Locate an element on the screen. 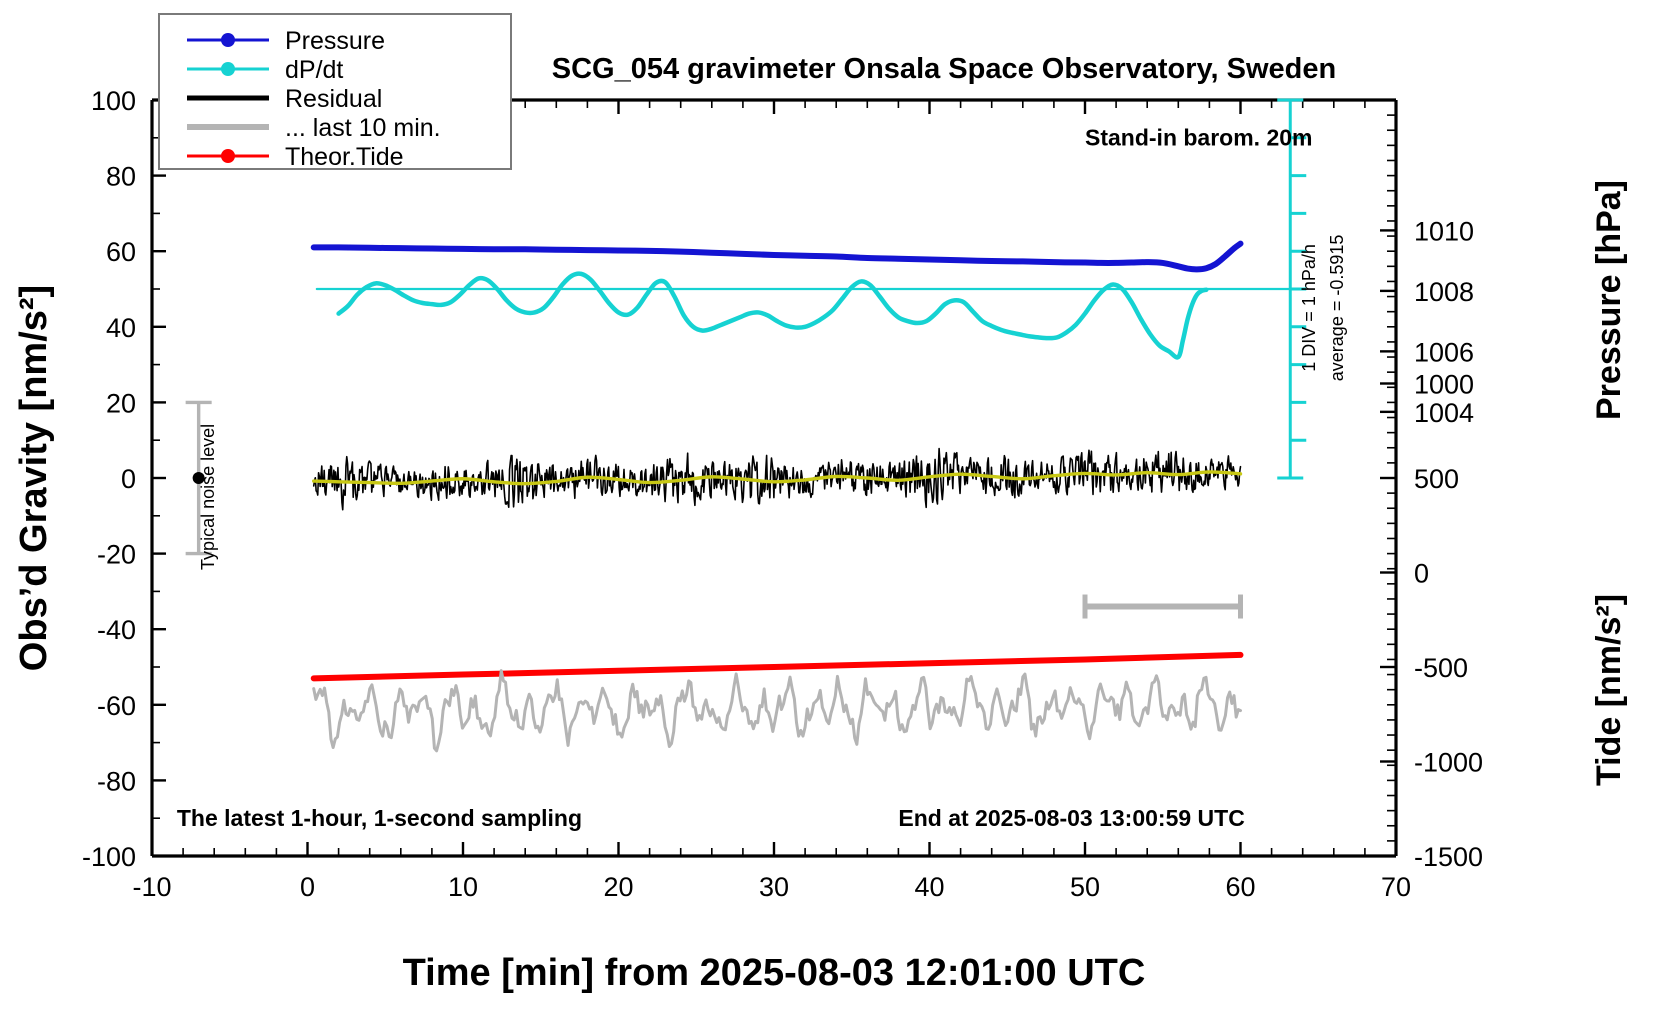 The width and height of the screenshot is (1660, 1020). noise-bar-point is located at coordinates (198, 478).